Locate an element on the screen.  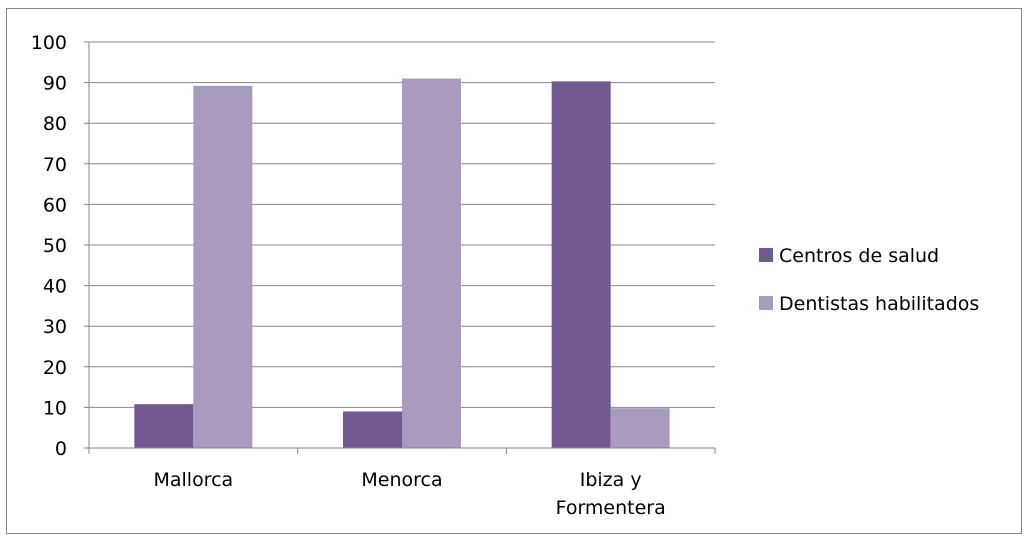
y-tick-label: 80 is located at coordinates (55, 124).